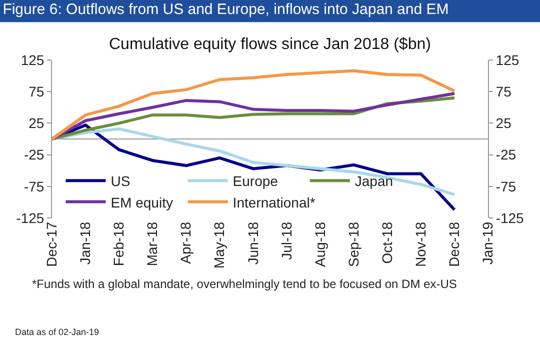  Describe the element at coordinates (386, 243) in the screenshot. I see `x-tick-label: Oct-18` at that location.